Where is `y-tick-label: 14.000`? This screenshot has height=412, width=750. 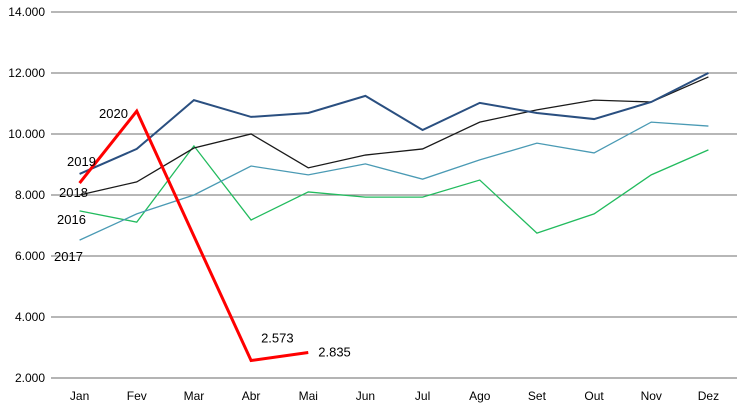 y-tick-label: 14.000 is located at coordinates (26, 12).